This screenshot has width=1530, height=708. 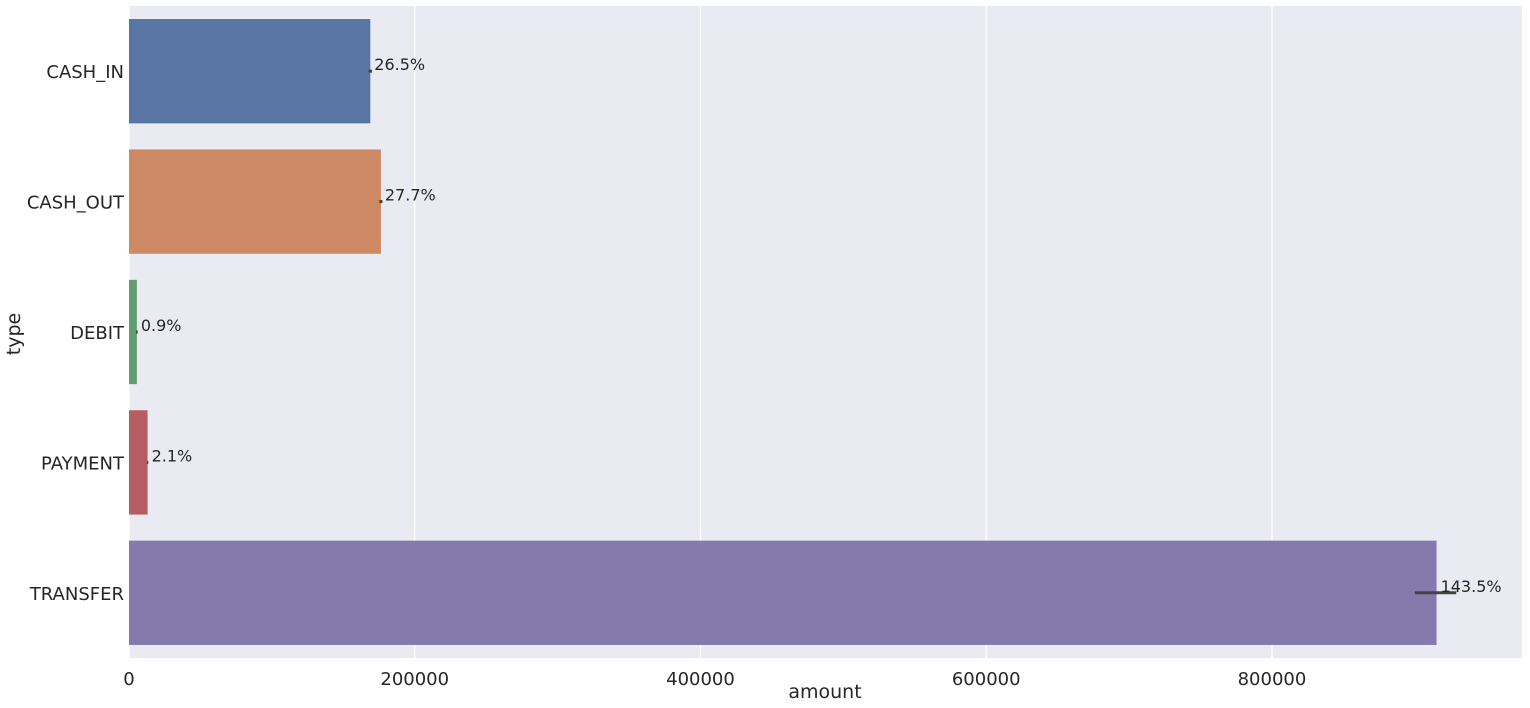 What do you see at coordinates (1471, 586) in the screenshot?
I see `bar-value-label: 143.5%` at bounding box center [1471, 586].